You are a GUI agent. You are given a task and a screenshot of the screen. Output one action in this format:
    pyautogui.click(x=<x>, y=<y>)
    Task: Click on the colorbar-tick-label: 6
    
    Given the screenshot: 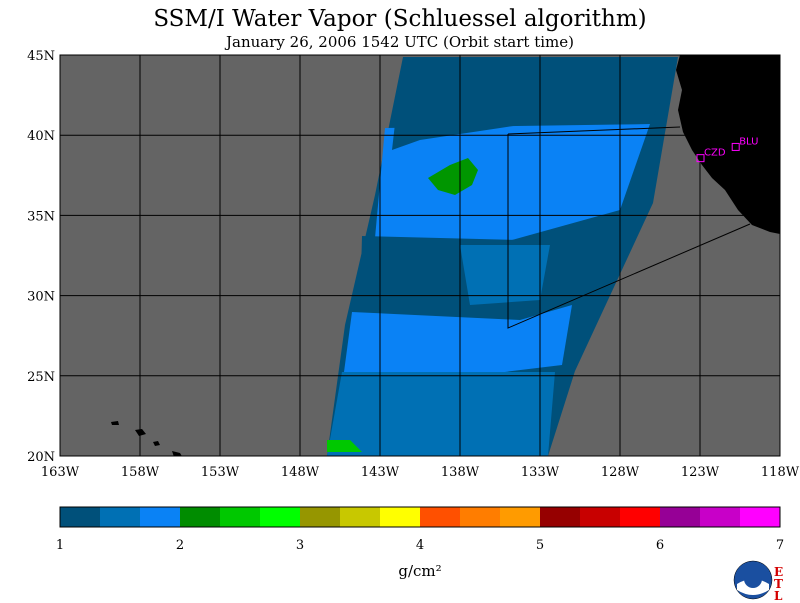 What is the action you would take?
    pyautogui.click(x=660, y=545)
    